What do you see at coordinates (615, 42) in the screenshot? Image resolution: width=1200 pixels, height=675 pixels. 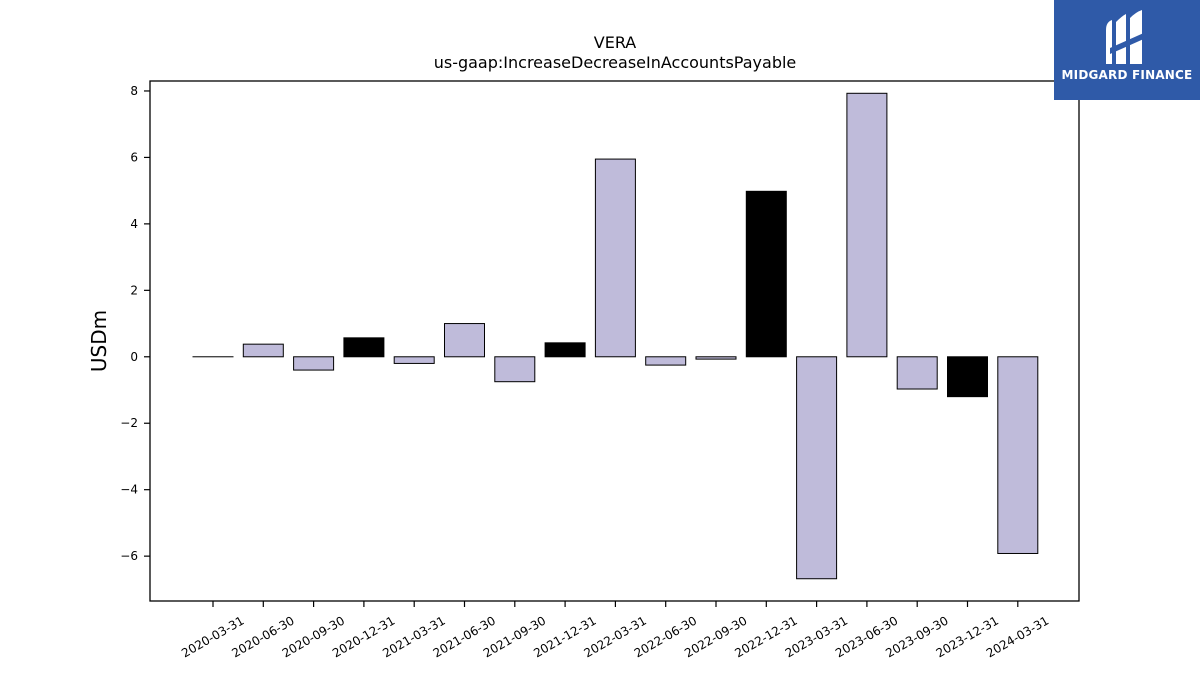 I see `chart-title: VERA` at bounding box center [615, 42].